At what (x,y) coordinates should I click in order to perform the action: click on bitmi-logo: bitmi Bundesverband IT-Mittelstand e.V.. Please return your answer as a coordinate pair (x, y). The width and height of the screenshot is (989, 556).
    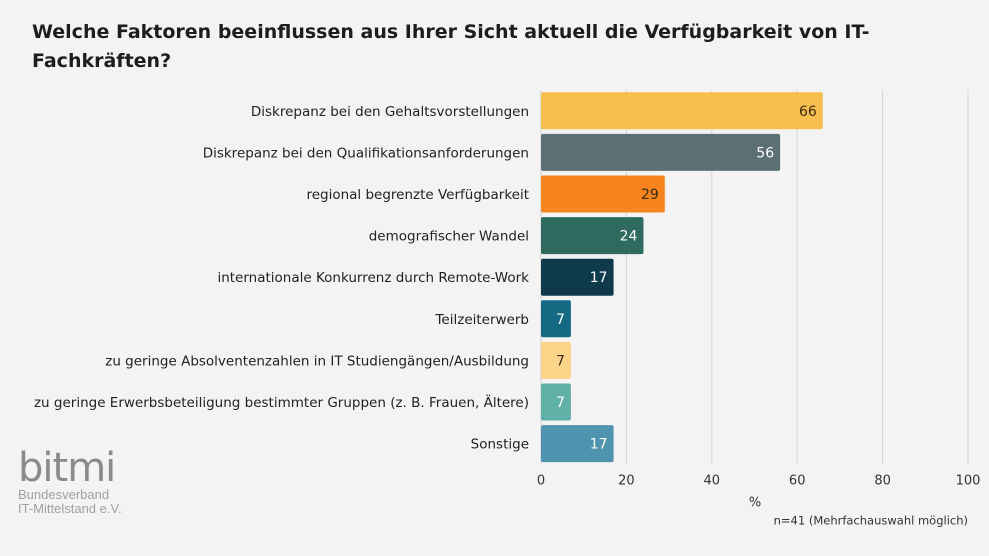
    Looking at the image, I should click on (70, 482).